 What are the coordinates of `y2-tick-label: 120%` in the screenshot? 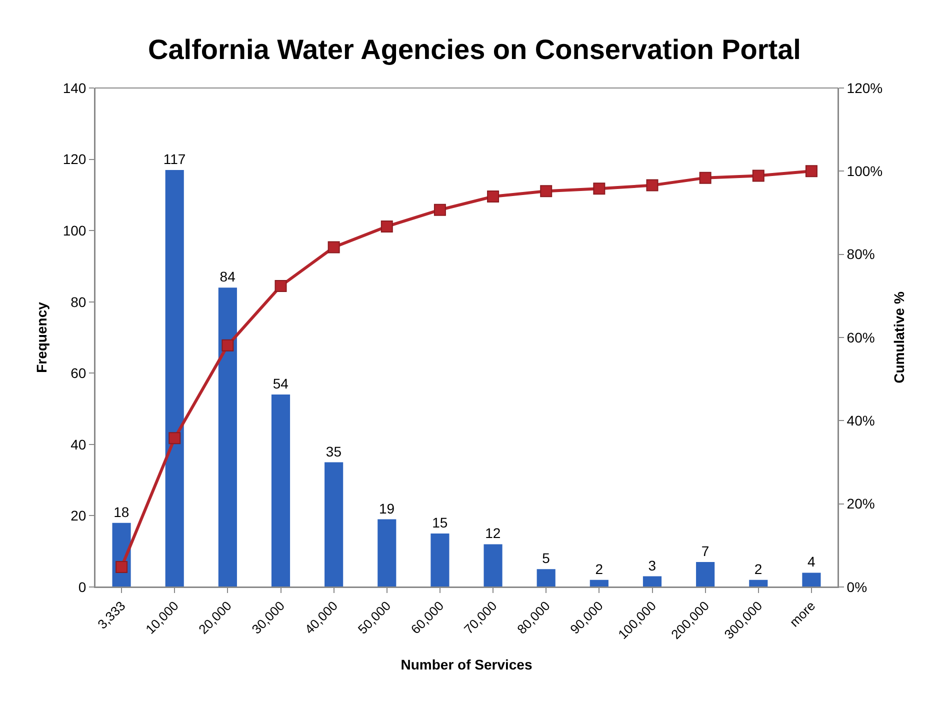 It's located at (864, 88).